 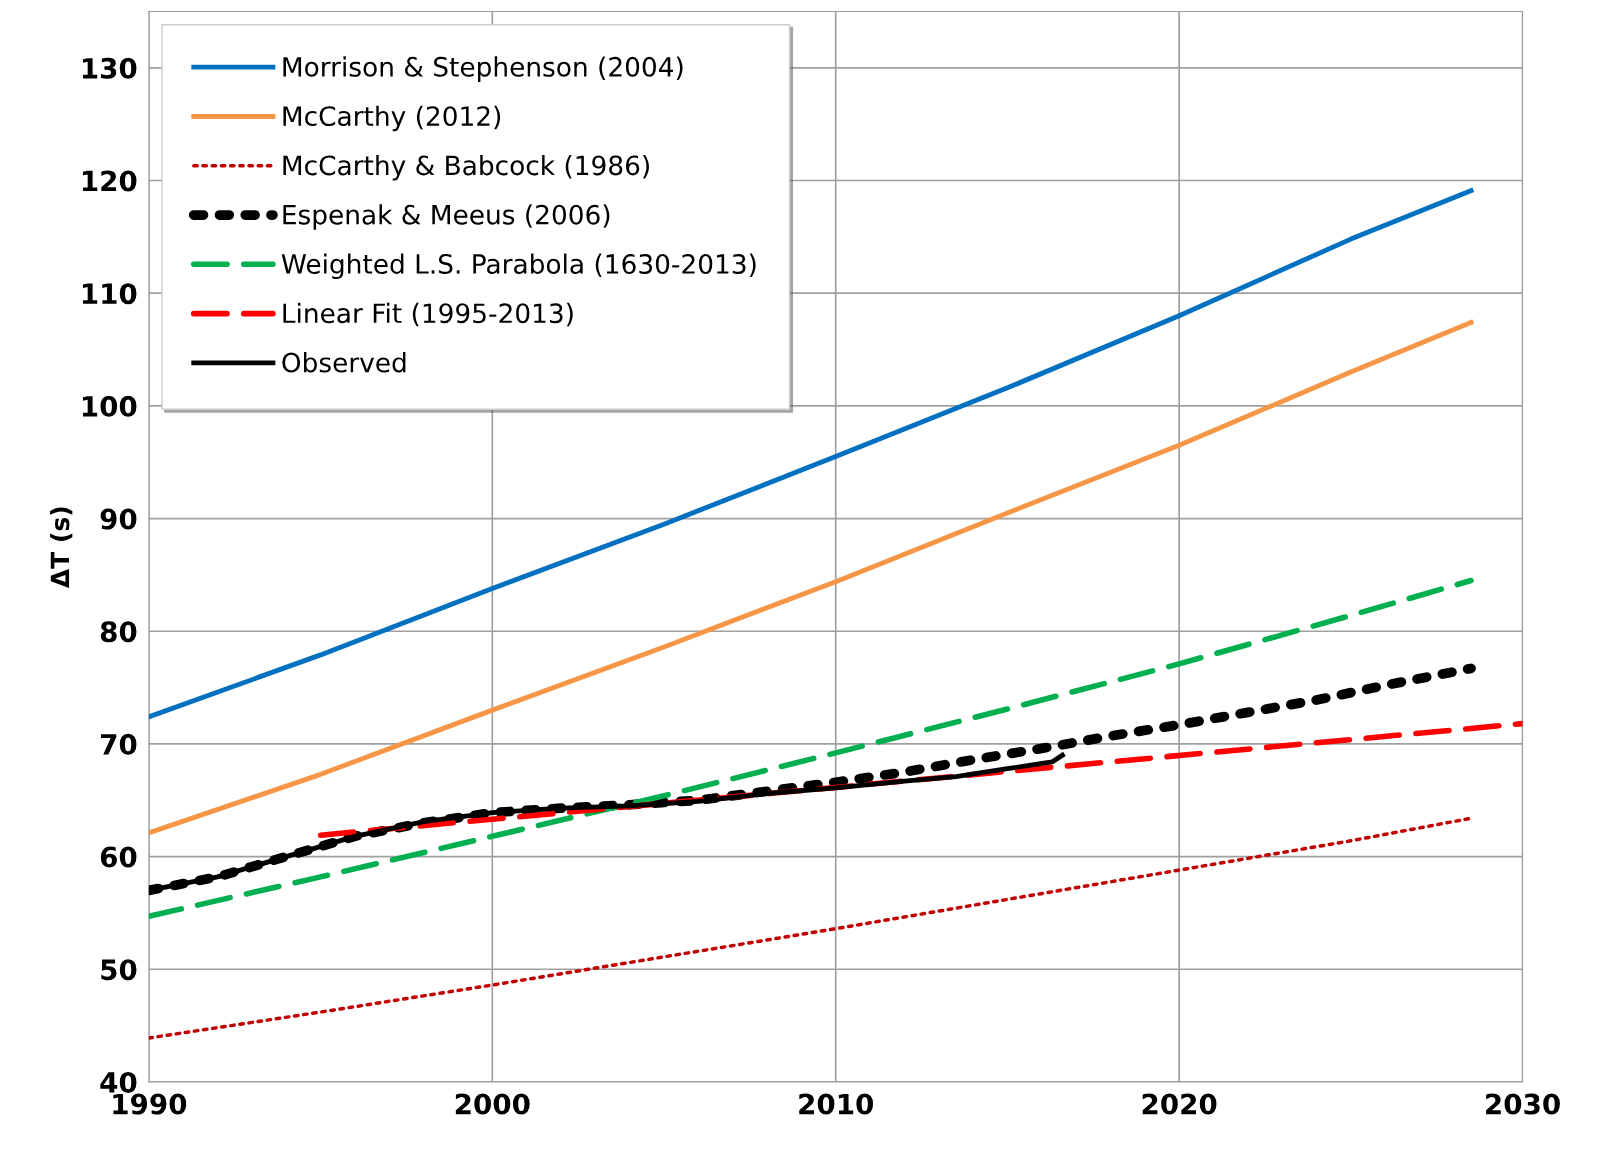 What do you see at coordinates (118, 744) in the screenshot?
I see `y-tick-label: 70` at bounding box center [118, 744].